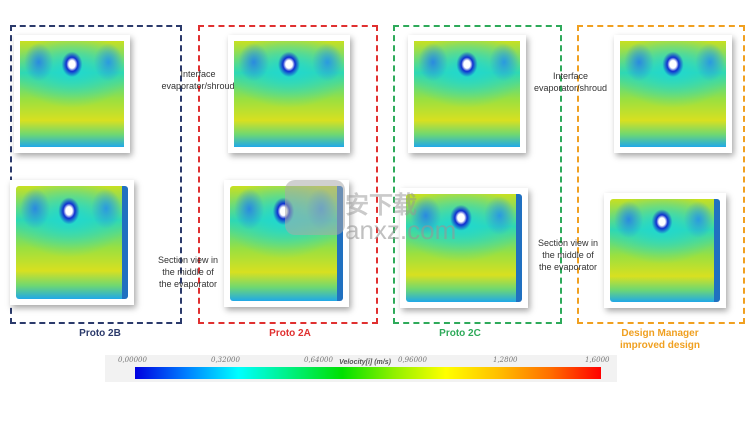  What do you see at coordinates (368, 373) in the screenshot?
I see `colorbar-gradient` at bounding box center [368, 373].